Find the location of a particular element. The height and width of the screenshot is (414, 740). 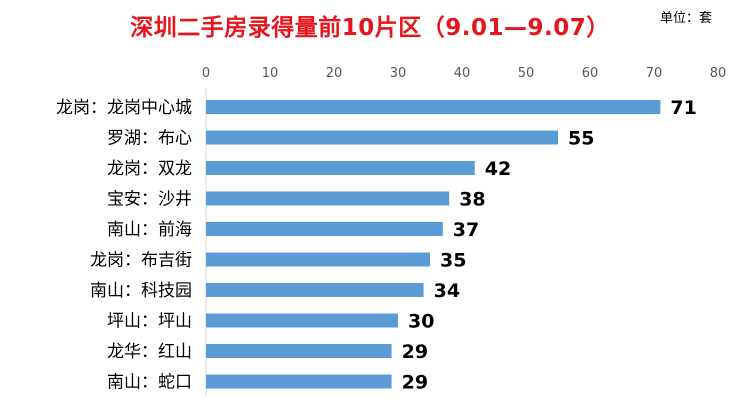

x-tick-label: 10 is located at coordinates (270, 73).